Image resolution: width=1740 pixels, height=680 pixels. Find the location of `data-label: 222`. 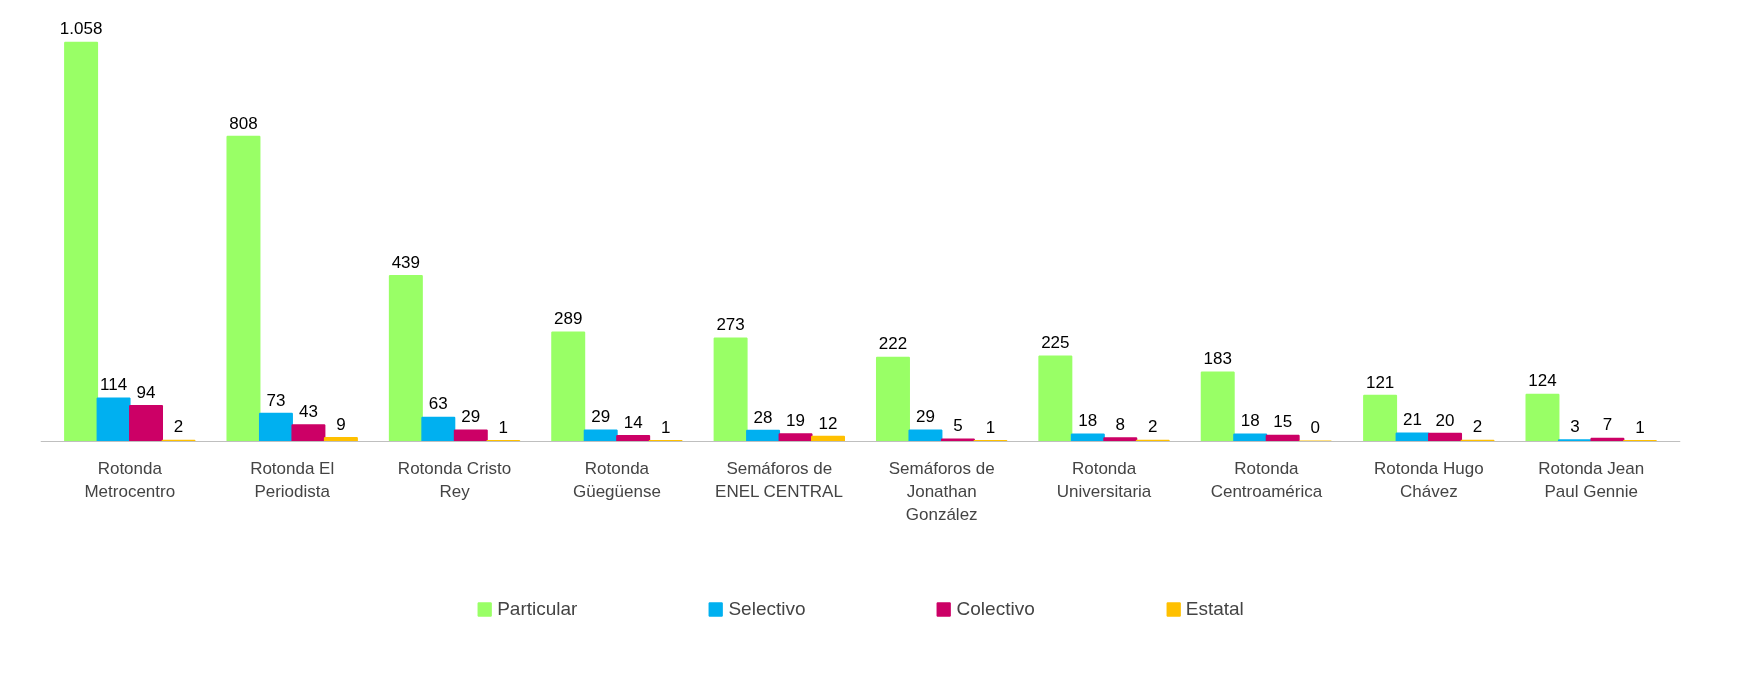

data-label: 222 is located at coordinates (893, 344).